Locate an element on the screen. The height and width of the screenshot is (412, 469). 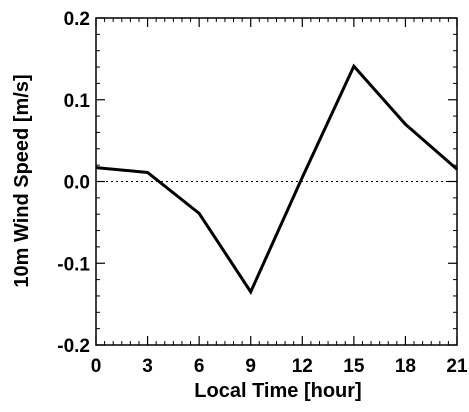
y-tick-label: 0.2 is located at coordinates (77, 19).